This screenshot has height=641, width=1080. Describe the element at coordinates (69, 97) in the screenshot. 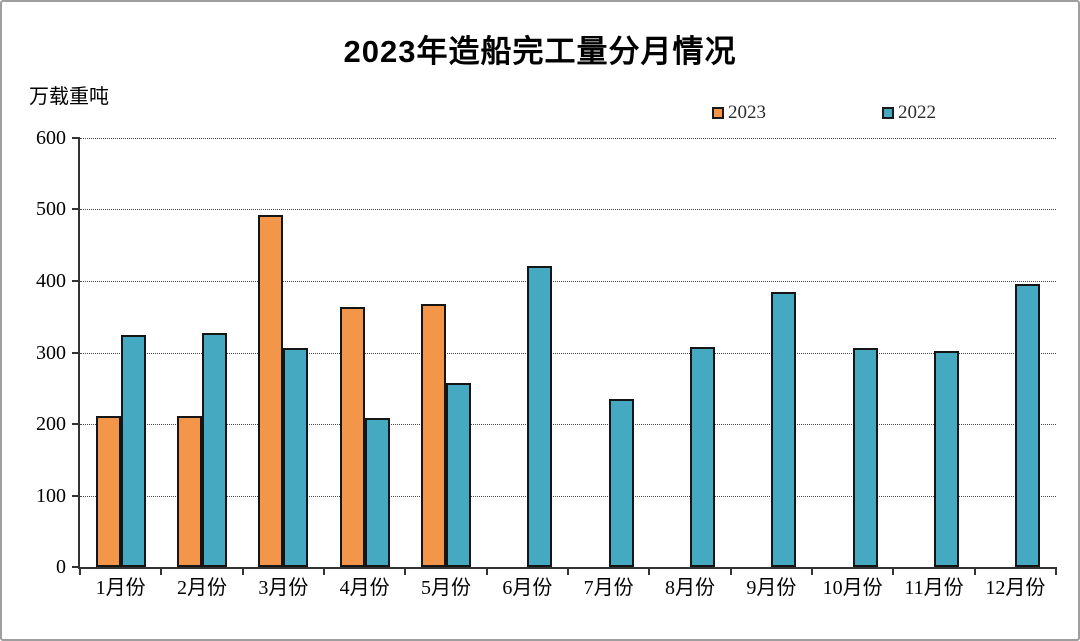

I see `y-axis-unit-label: 万载重吨` at that location.